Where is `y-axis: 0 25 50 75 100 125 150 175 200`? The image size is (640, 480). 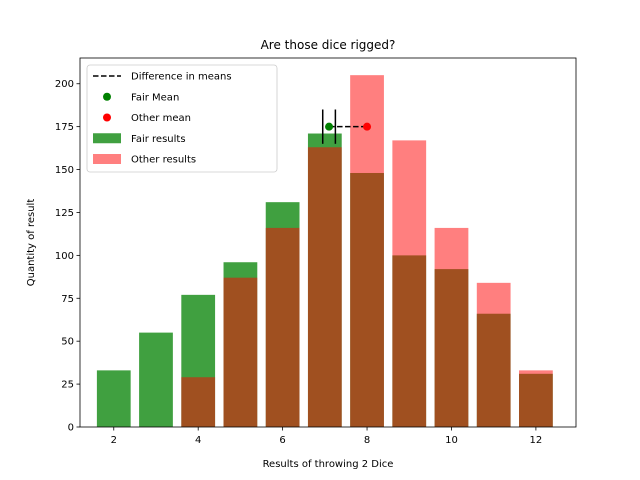
y-axis: 0 25 50 75 100 125 150 175 200 is located at coordinates (67, 256).